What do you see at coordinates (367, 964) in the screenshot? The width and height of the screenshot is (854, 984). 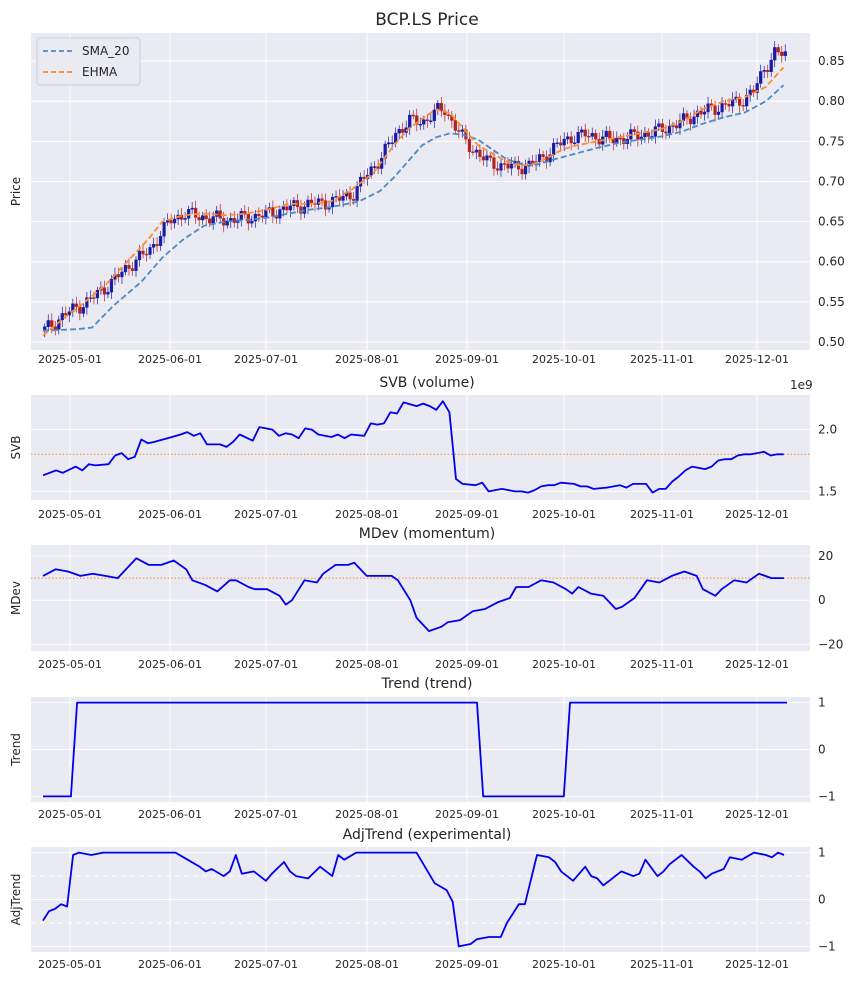 I see `xtick-label-adjtrend-3: 2025-08-01` at bounding box center [367, 964].